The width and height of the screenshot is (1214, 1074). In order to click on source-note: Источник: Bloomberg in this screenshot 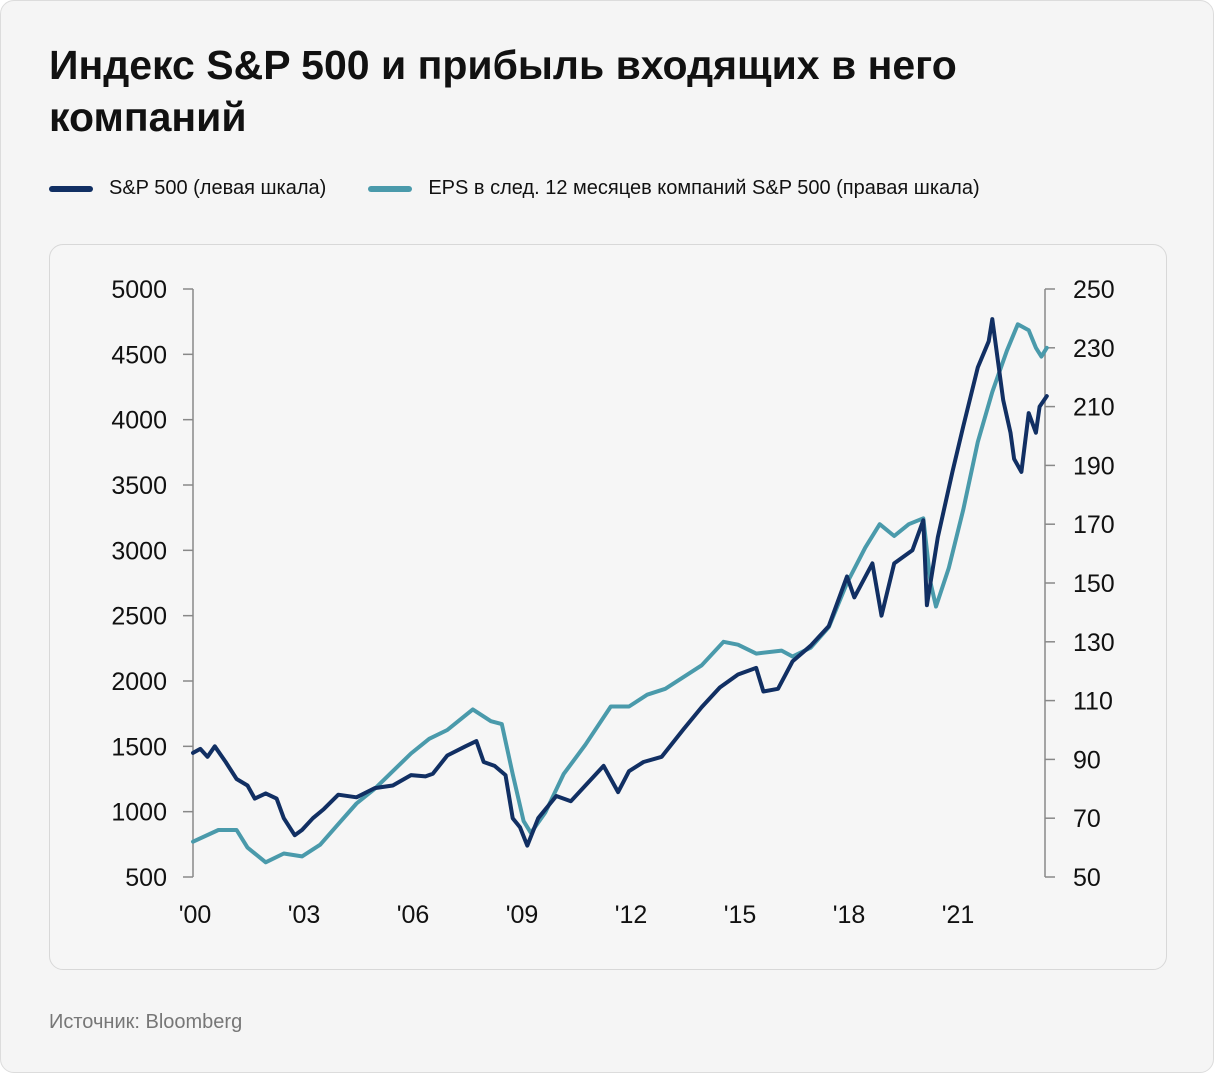, I will do `click(146, 1022)`.